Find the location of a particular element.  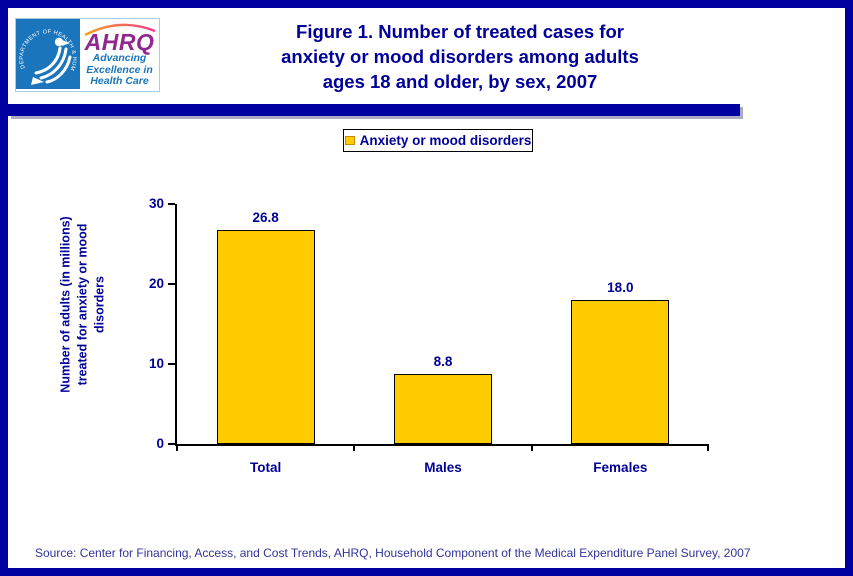

ahrq-arc-icon is located at coordinates (120, 29).